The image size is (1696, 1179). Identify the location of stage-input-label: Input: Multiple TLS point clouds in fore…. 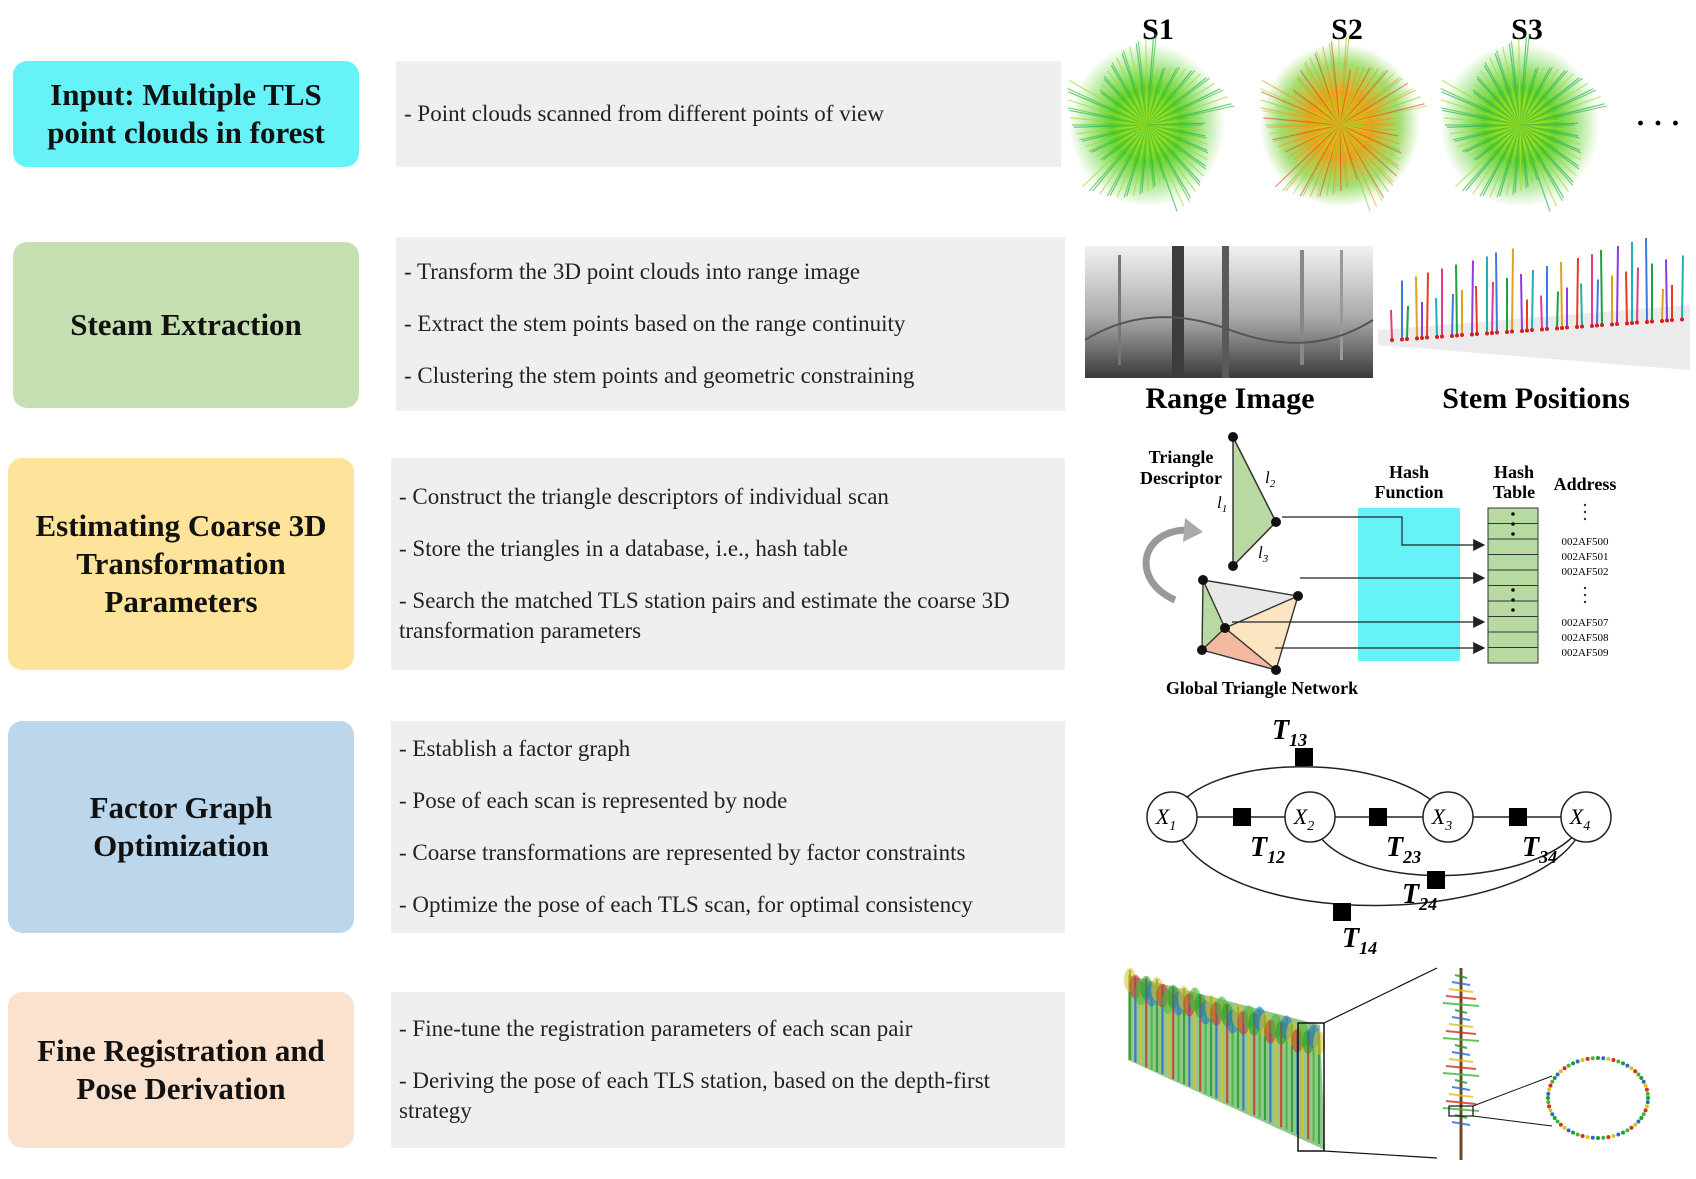
(186, 114).